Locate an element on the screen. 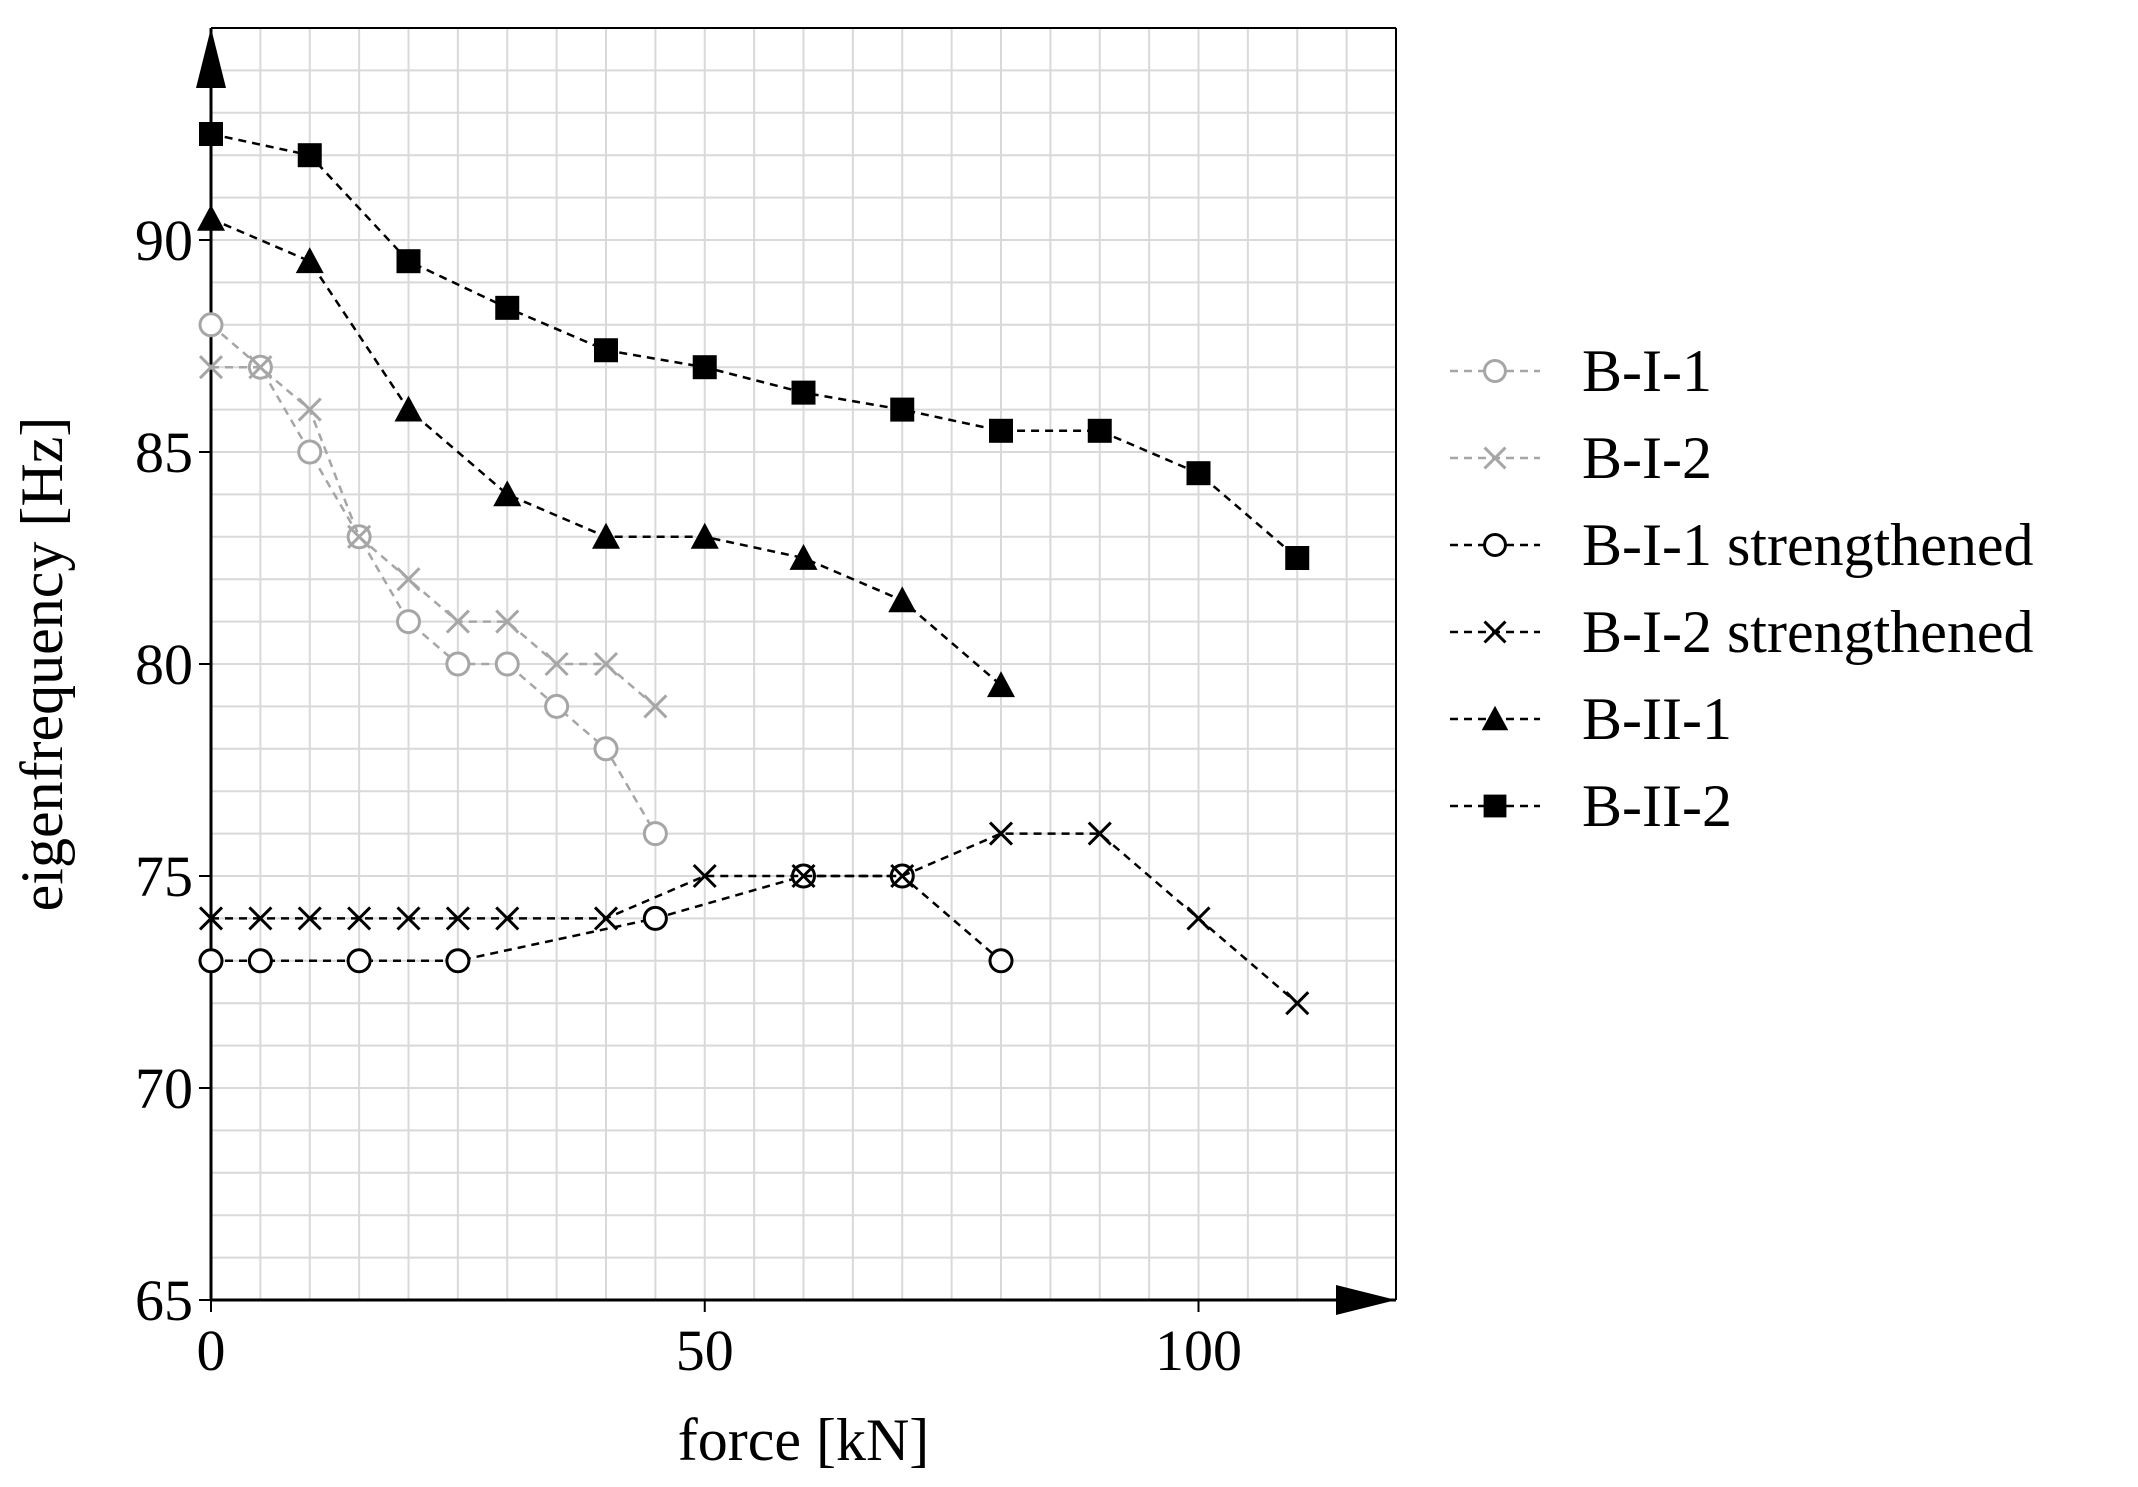 The width and height of the screenshot is (2138, 1487). y-tick-label: 90 is located at coordinates (164, 240).